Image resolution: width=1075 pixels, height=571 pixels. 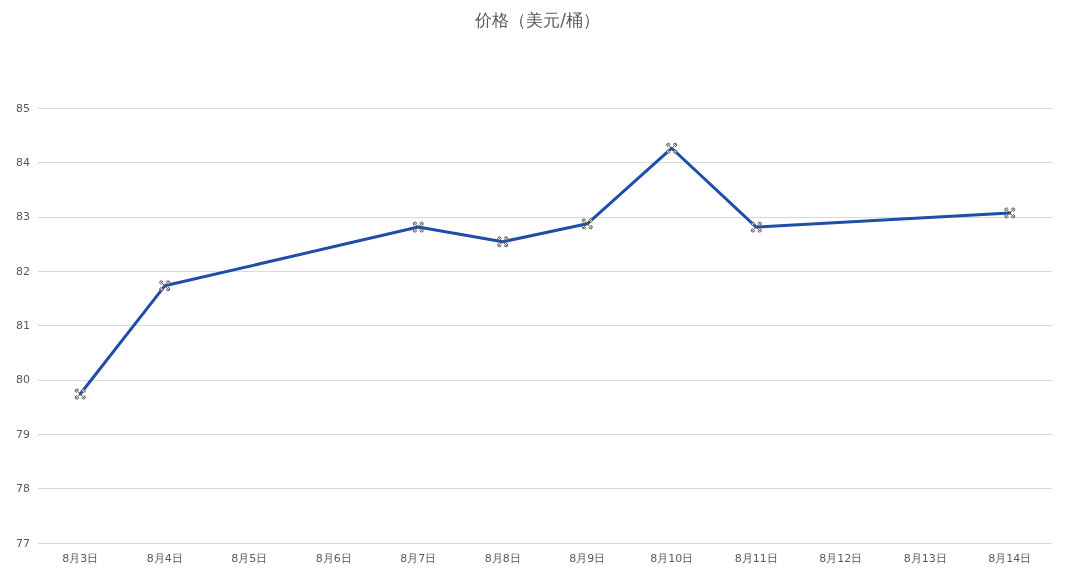 I want to click on x-tick-label: 8月4日, so click(x=164, y=558).